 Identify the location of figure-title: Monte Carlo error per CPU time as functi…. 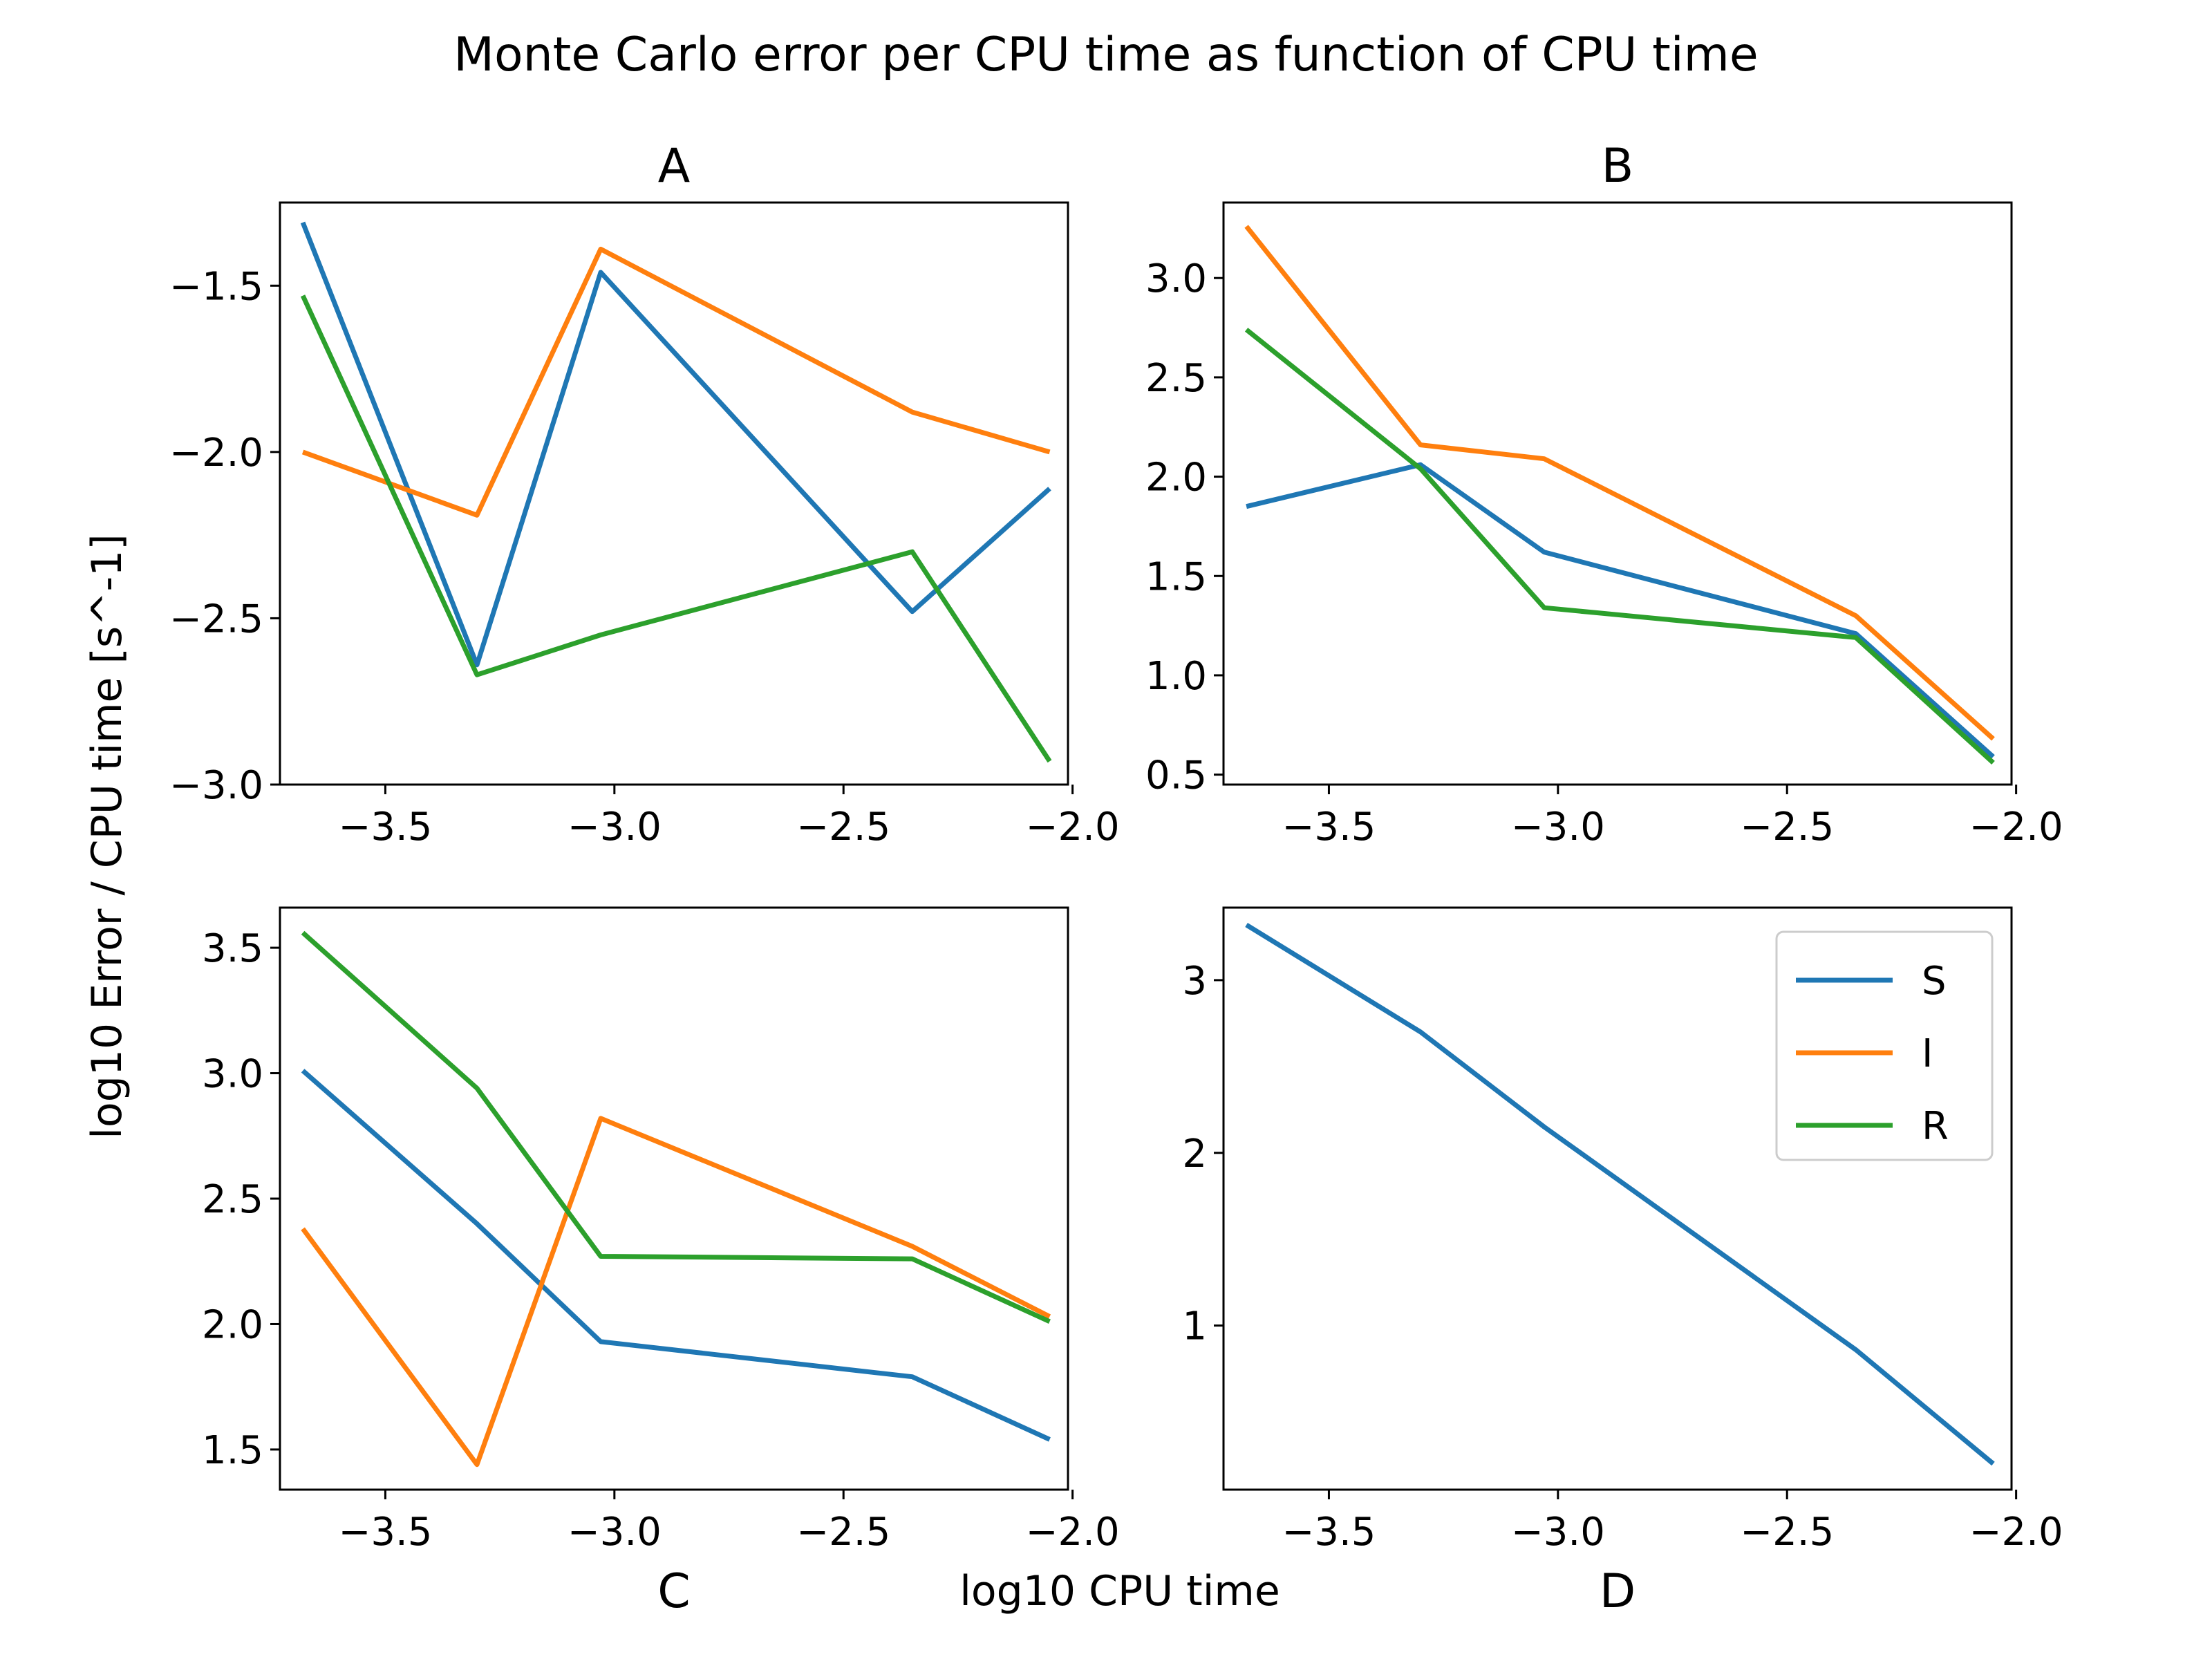
(1105, 55).